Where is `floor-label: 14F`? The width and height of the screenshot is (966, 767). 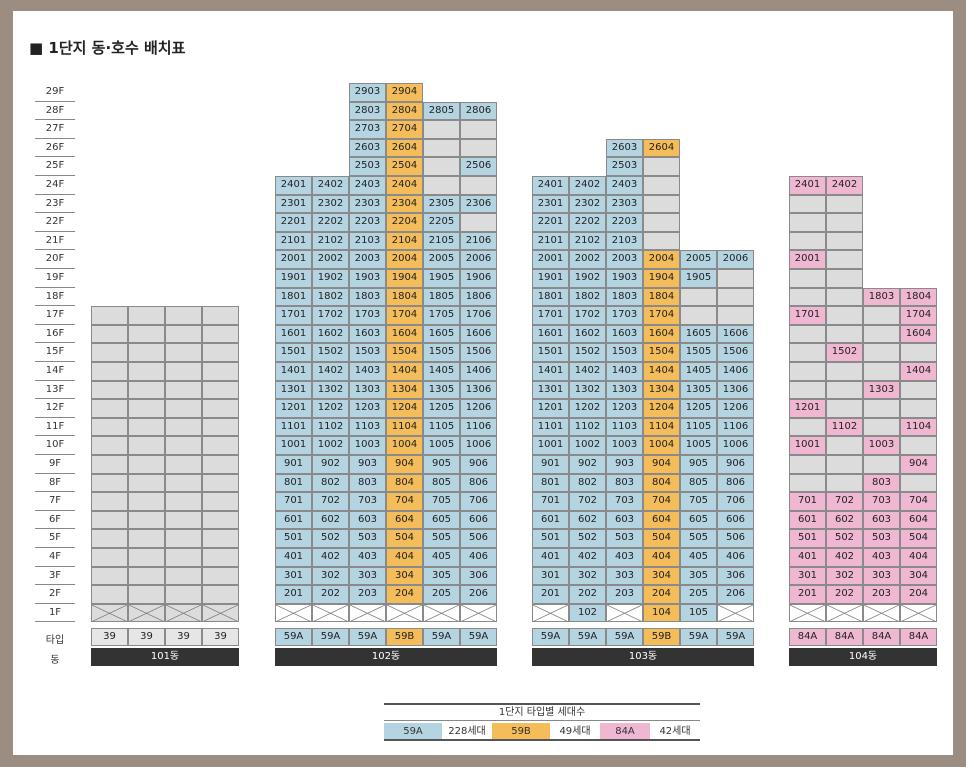
floor-label: 14F is located at coordinates (55, 371).